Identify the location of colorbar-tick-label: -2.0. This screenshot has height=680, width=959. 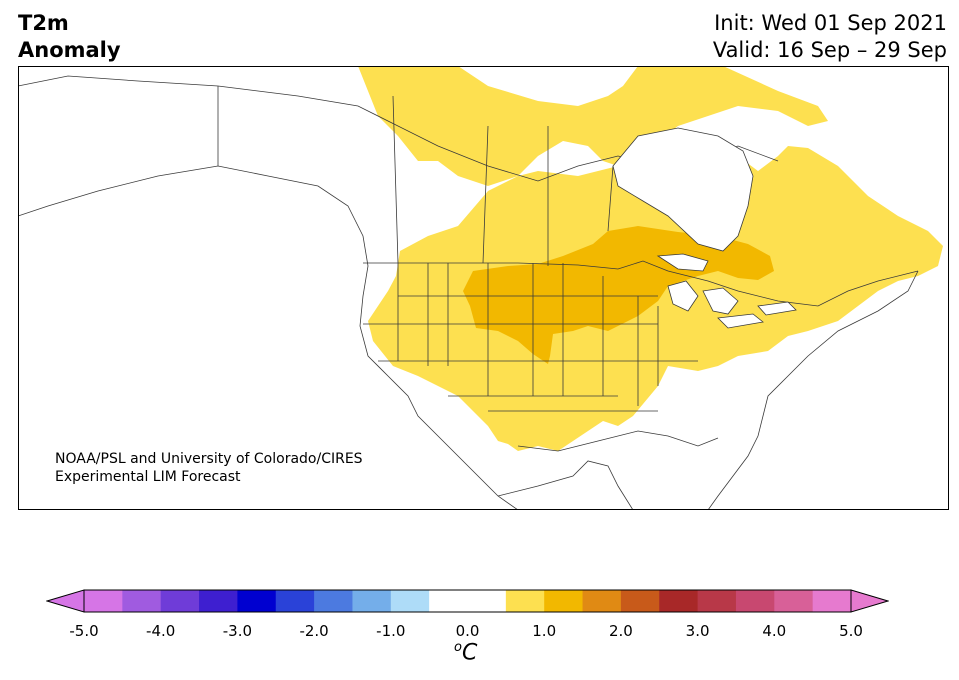
(314, 631).